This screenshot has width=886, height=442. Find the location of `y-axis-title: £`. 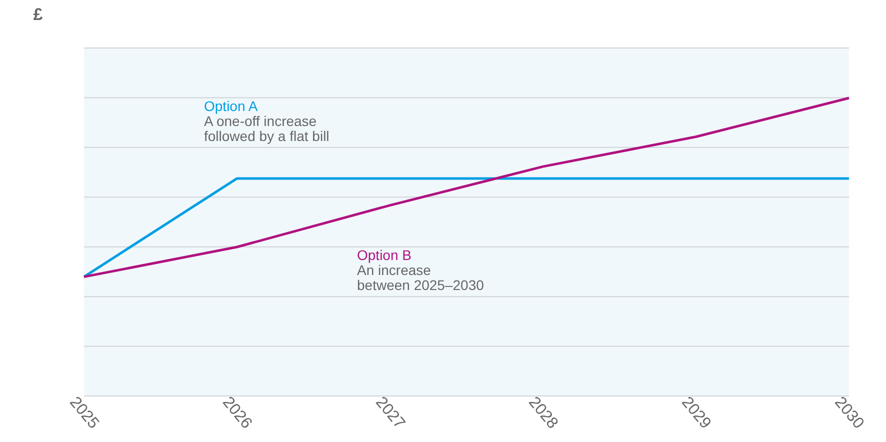

y-axis-title: £ is located at coordinates (38, 14).